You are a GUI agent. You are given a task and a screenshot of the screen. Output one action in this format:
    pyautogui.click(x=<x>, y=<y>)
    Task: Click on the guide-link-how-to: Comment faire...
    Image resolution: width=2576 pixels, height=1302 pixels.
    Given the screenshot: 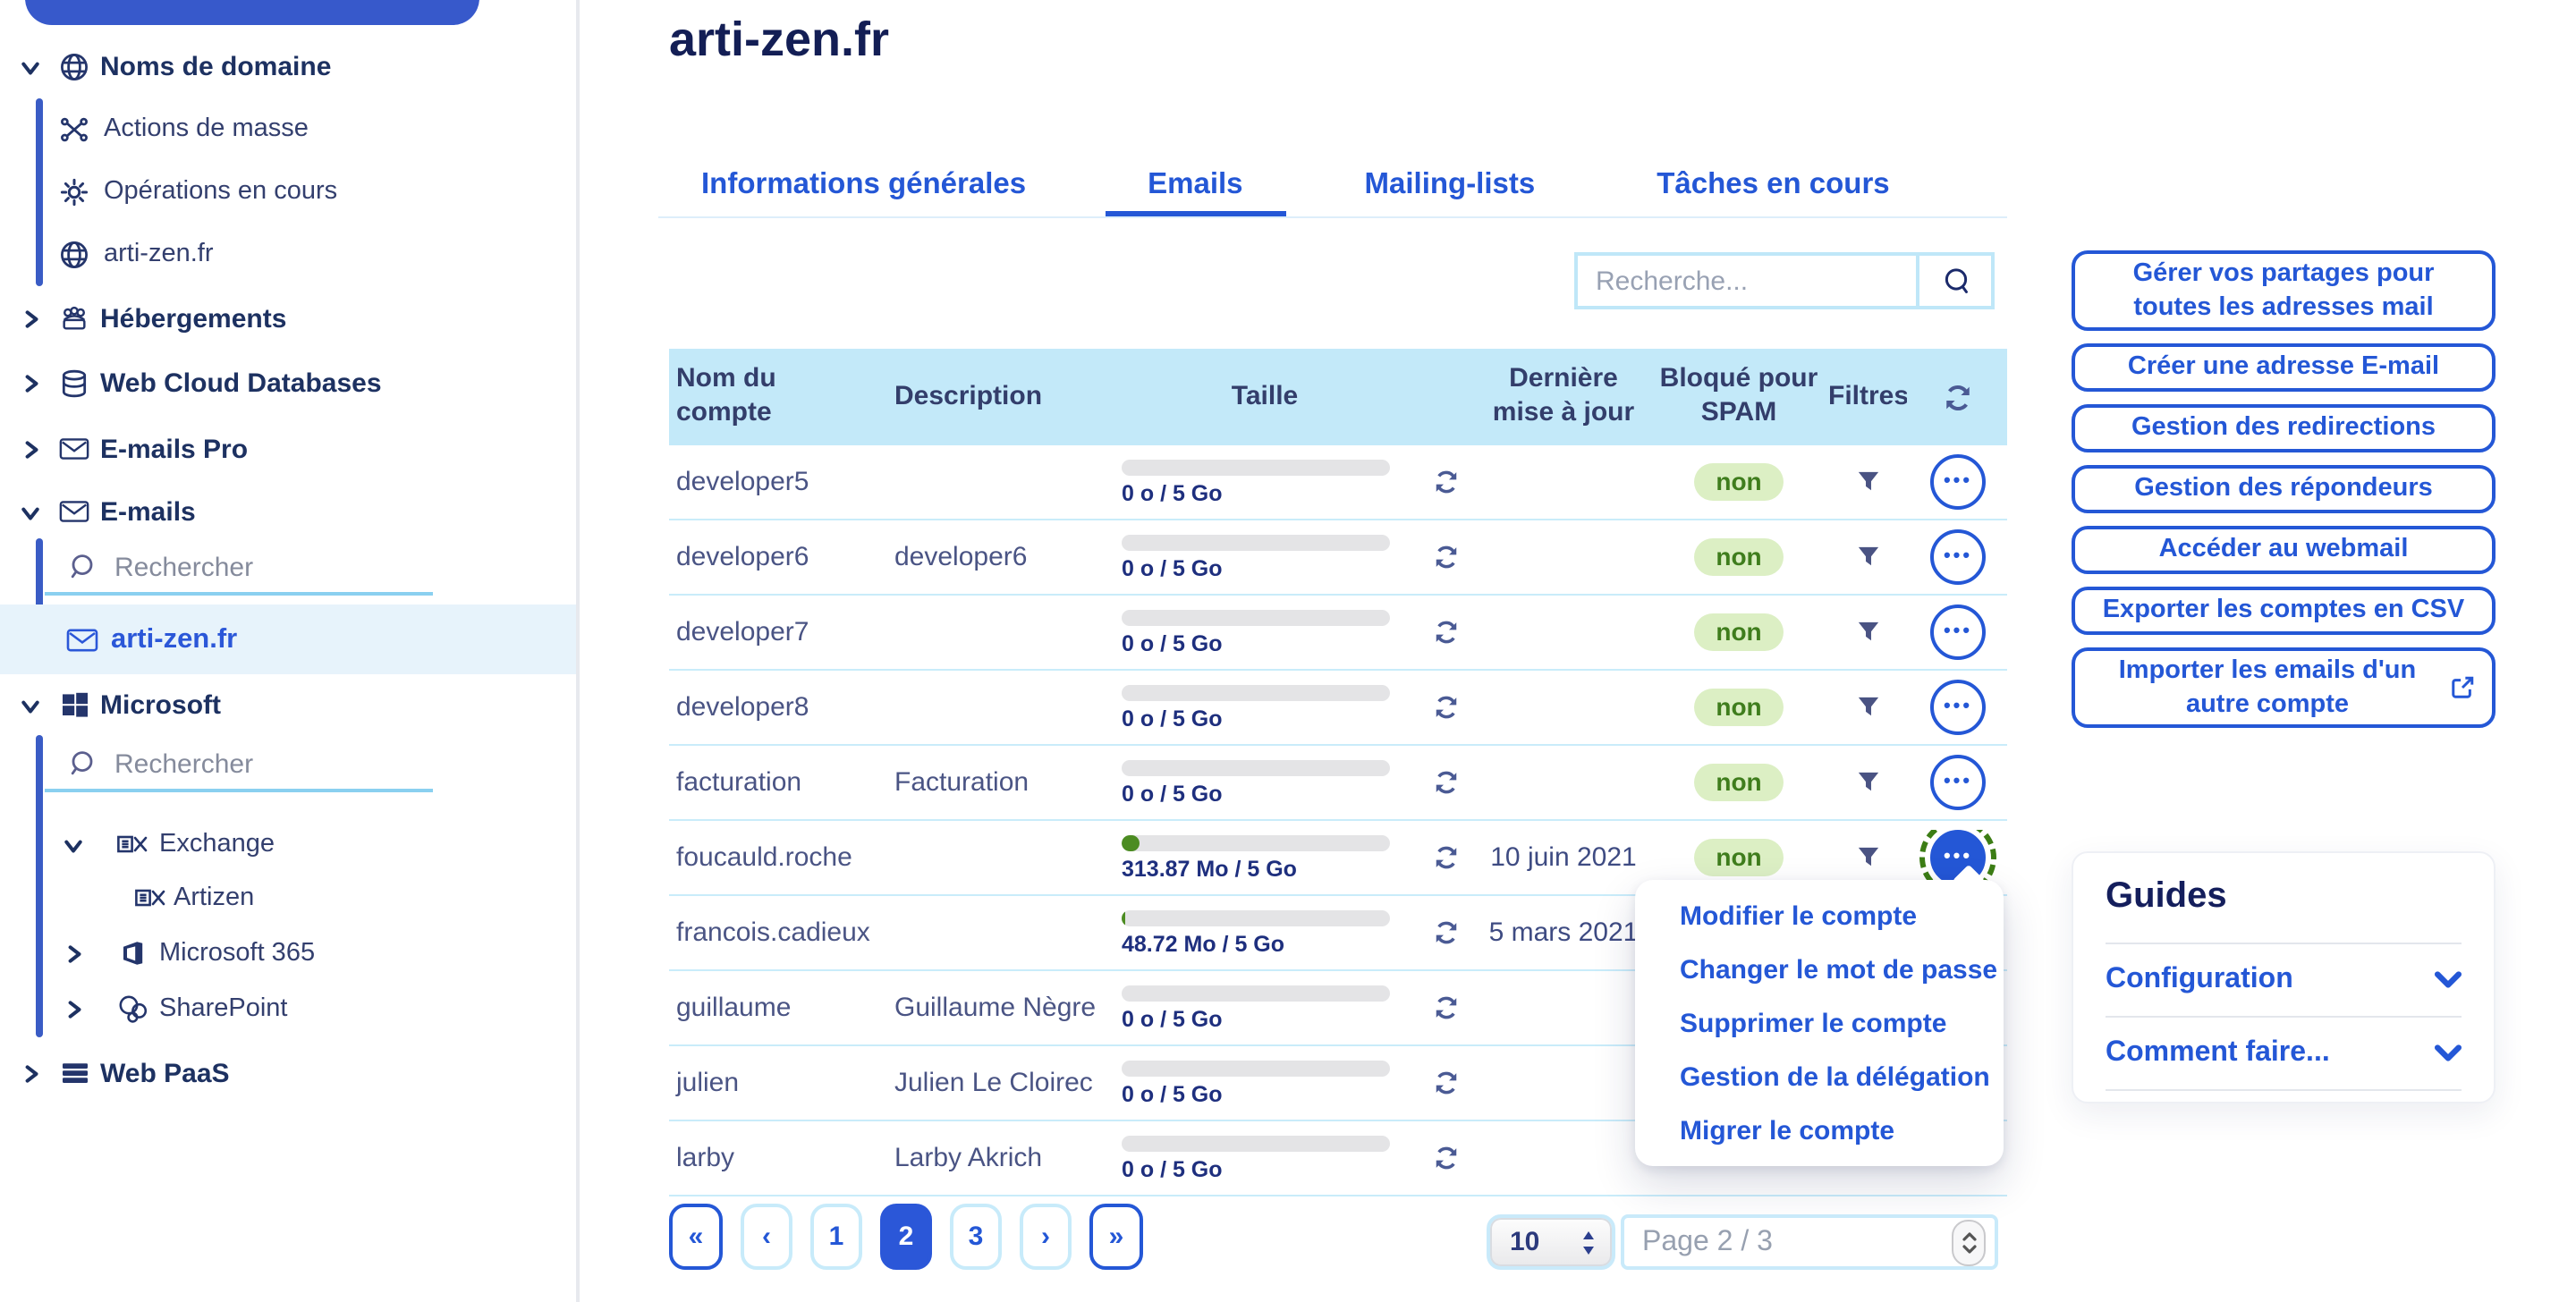 What is the action you would take?
    pyautogui.click(x=2284, y=1054)
    